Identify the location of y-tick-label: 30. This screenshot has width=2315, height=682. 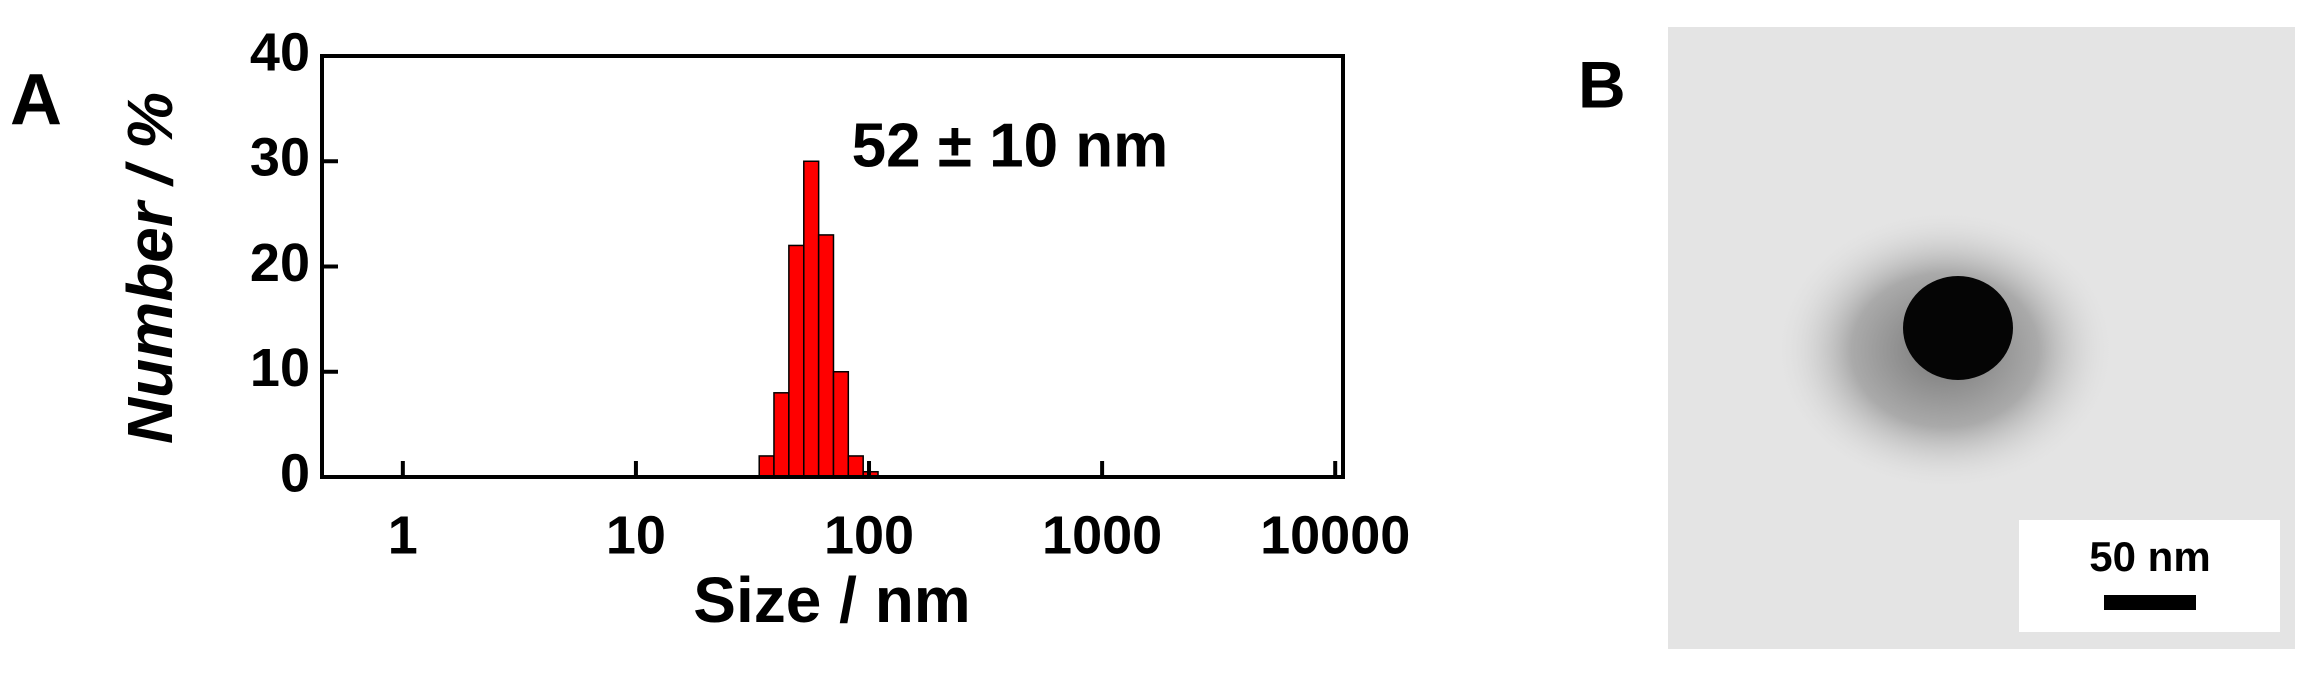
(280, 158).